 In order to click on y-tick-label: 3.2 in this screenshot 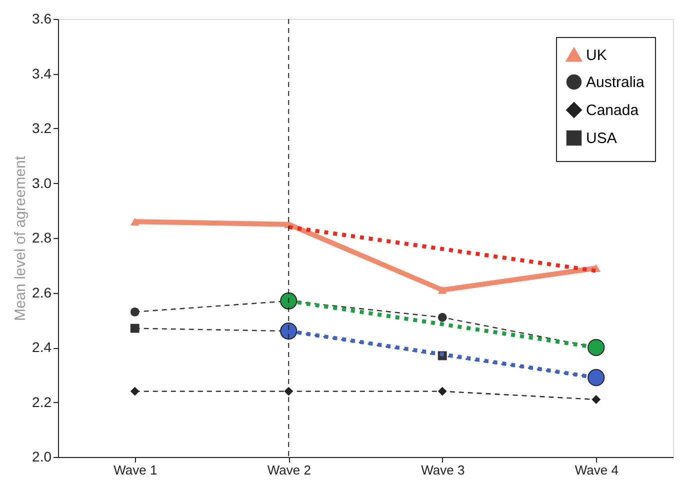, I will do `click(42, 128)`.